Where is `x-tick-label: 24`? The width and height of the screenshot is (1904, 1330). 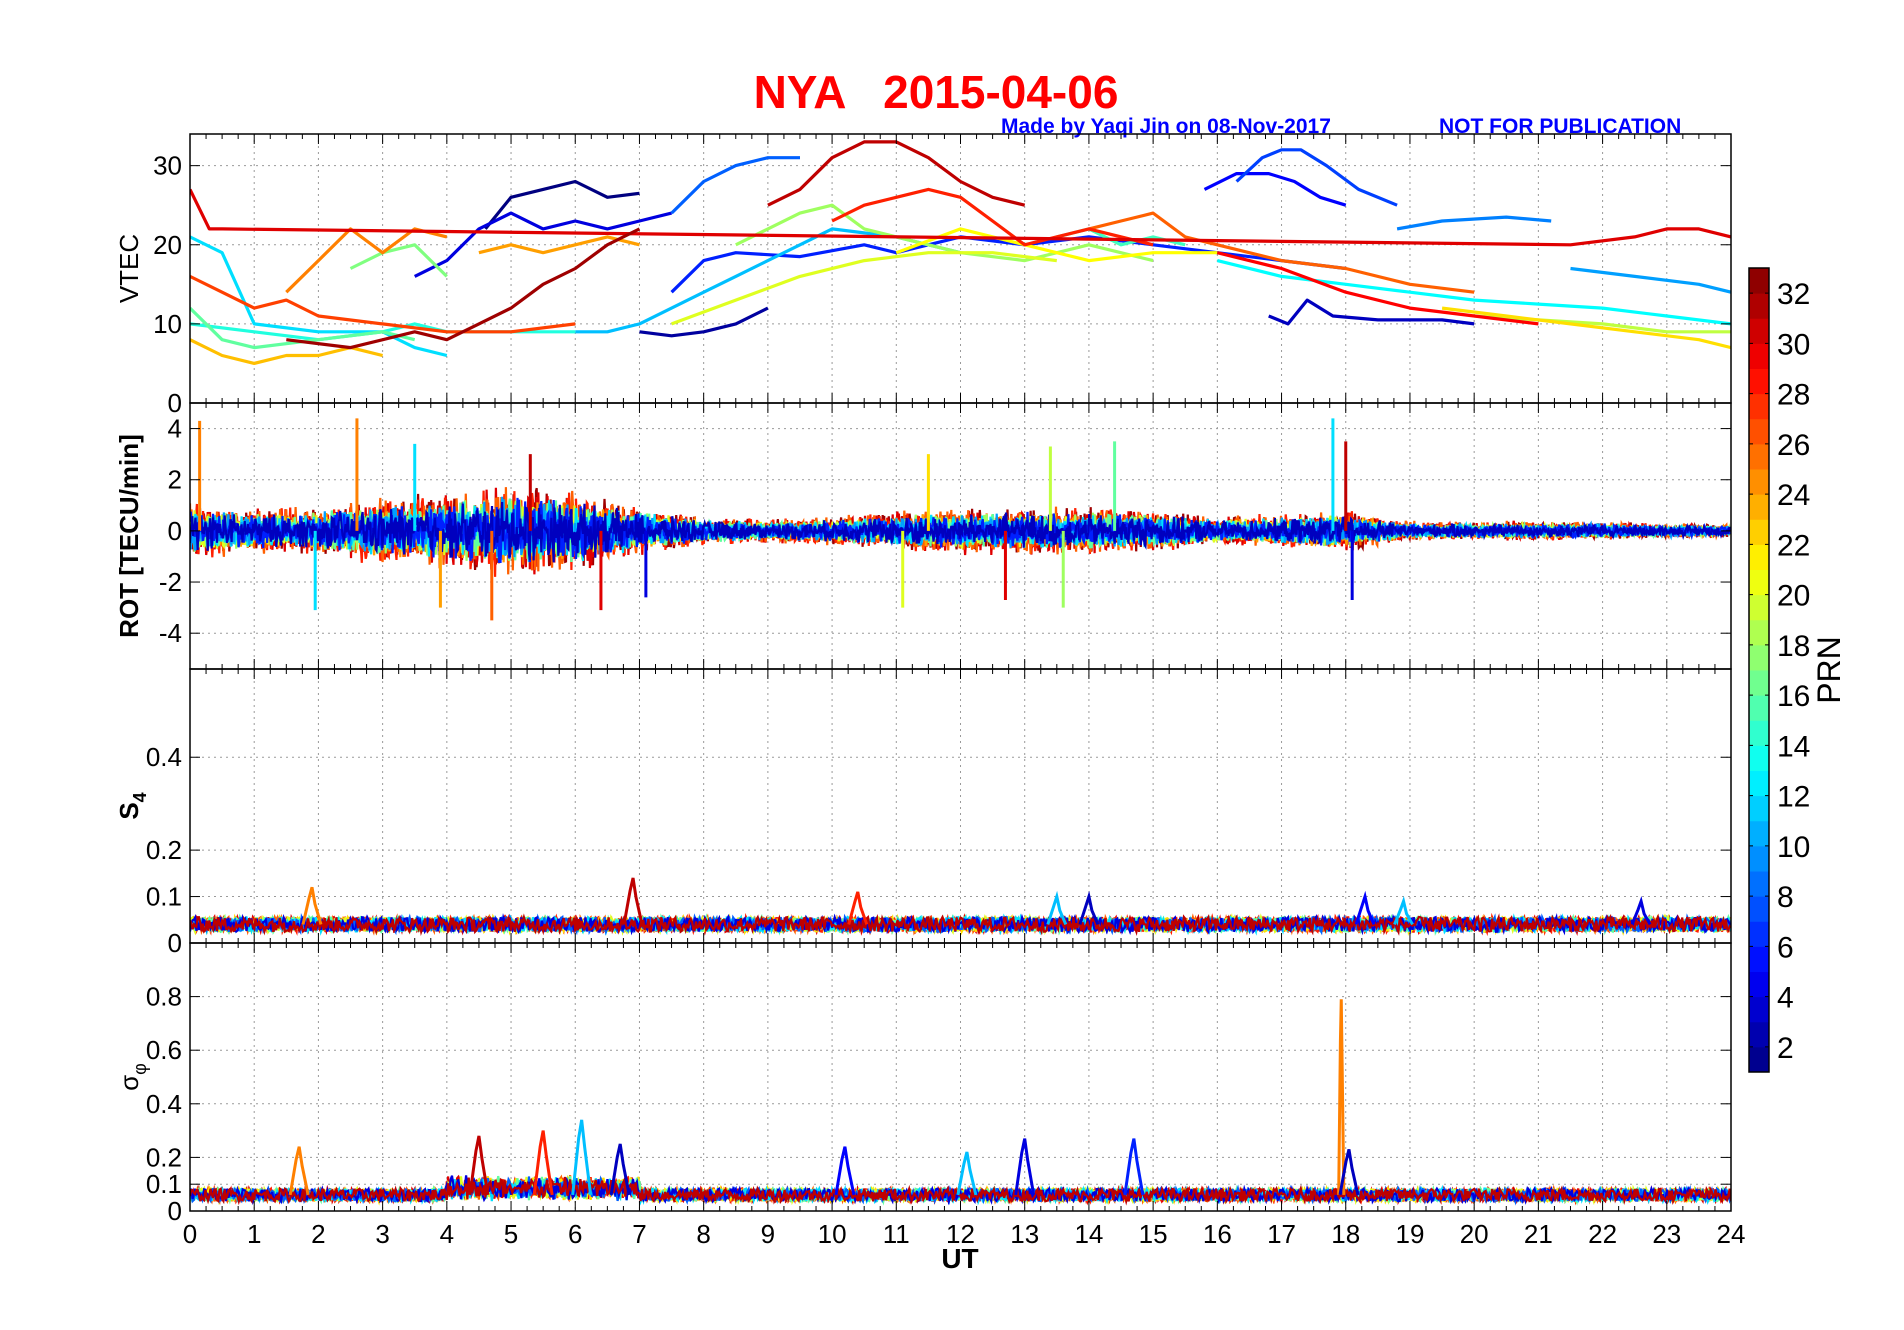
x-tick-label: 24 is located at coordinates (1731, 1234).